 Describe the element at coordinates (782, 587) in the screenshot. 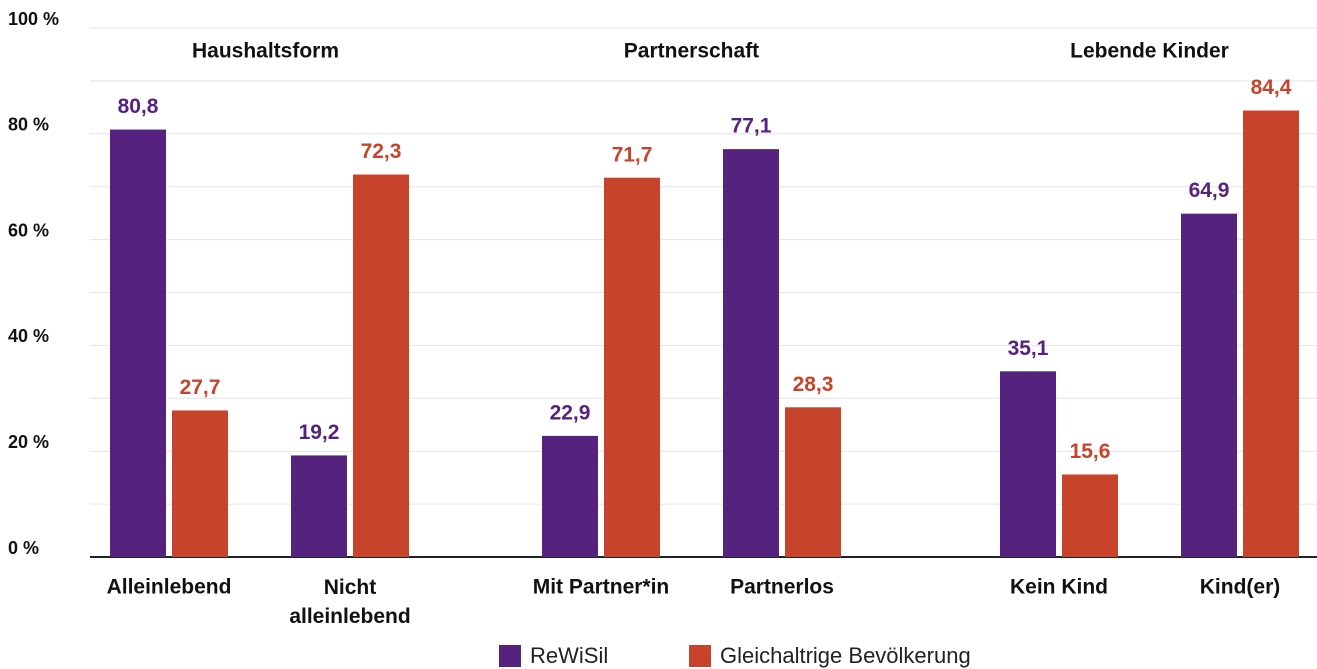

I see `x-tick-label: Partnerlos` at that location.